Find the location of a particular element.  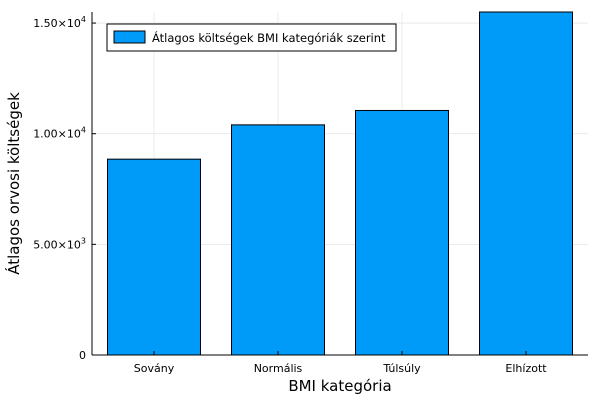

legend-swatch is located at coordinates (129, 37).